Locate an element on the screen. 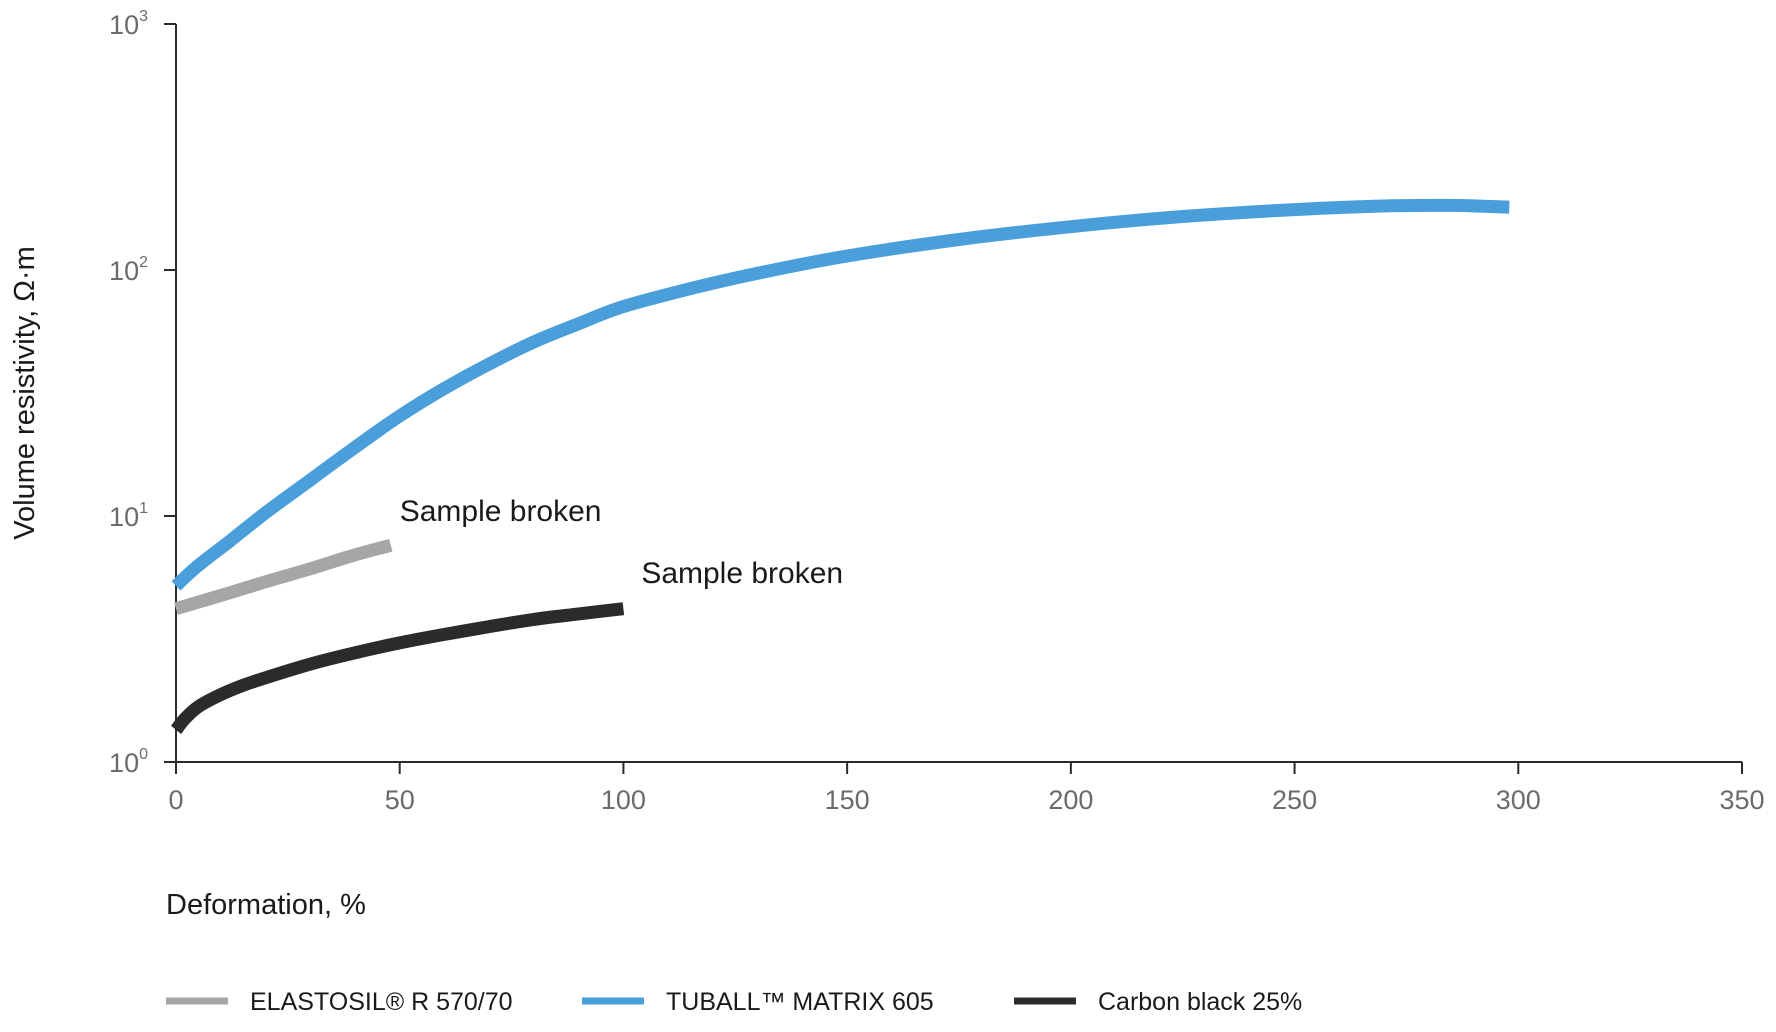  y-tick-label: 10³ is located at coordinates (128, 24).